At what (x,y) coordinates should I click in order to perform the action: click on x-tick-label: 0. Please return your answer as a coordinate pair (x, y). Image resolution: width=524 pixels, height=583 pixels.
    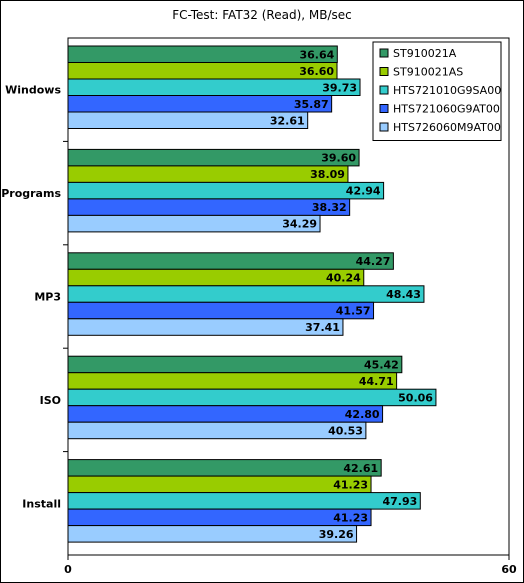
    Looking at the image, I should click on (68, 569).